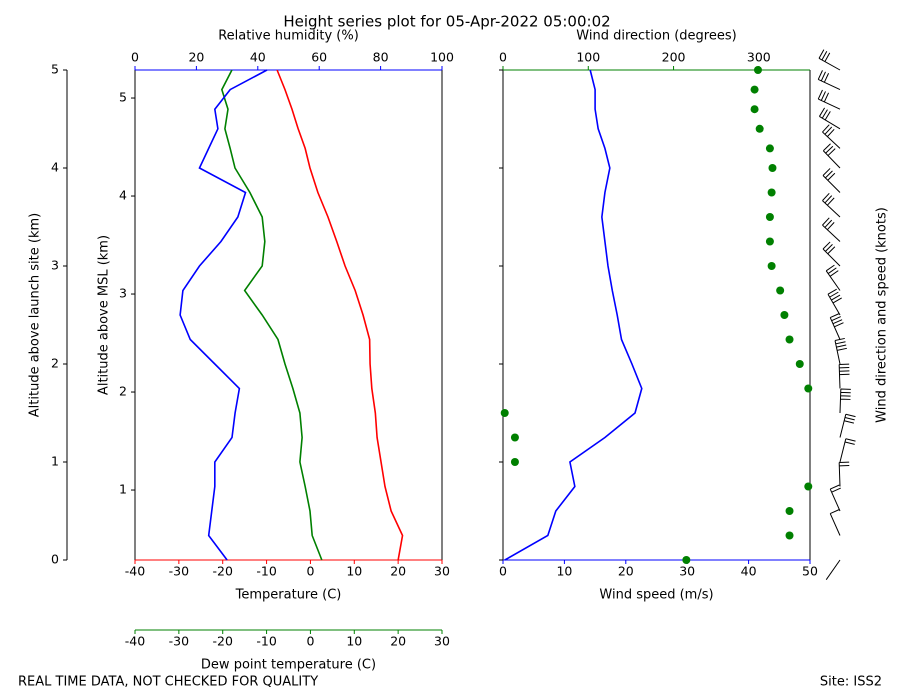 The height and width of the screenshot is (700, 900). I want to click on x-tick-label: 80, so click(381, 57).